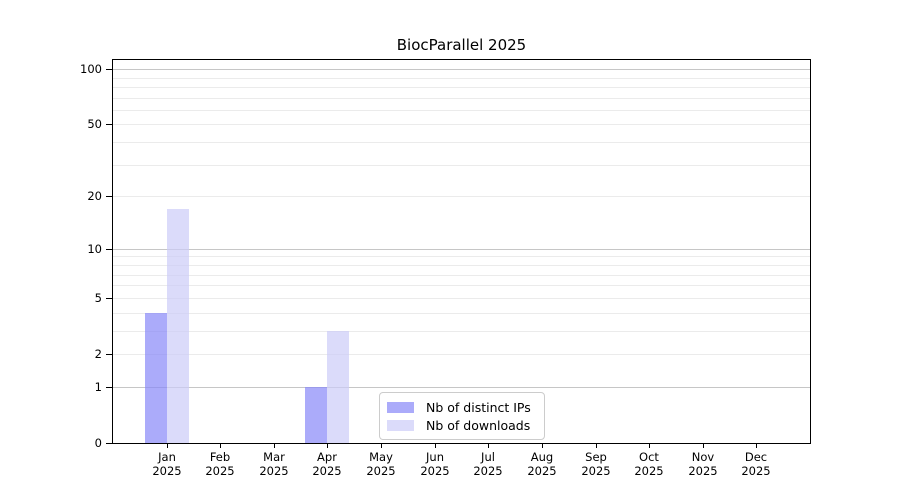 The height and width of the screenshot is (500, 900). Describe the element at coordinates (167, 470) in the screenshot. I see `x-tick-year-jan: 2025` at that location.